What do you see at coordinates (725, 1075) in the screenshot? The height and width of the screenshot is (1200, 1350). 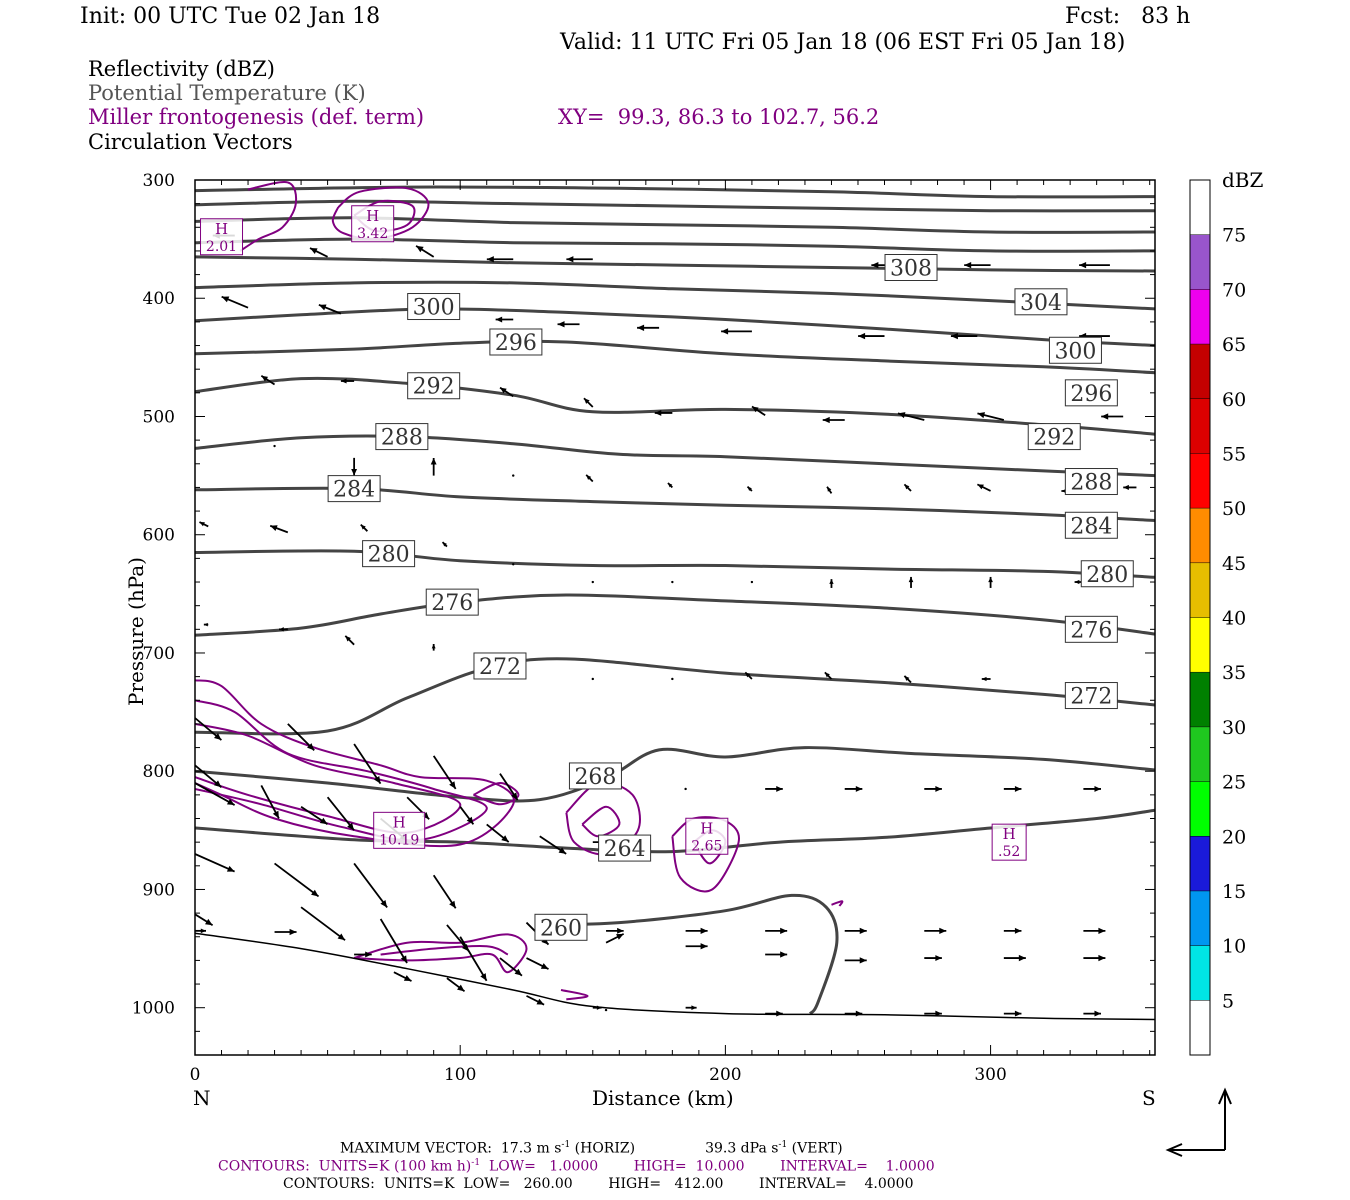 I see `x-tick-label: 200` at bounding box center [725, 1075].